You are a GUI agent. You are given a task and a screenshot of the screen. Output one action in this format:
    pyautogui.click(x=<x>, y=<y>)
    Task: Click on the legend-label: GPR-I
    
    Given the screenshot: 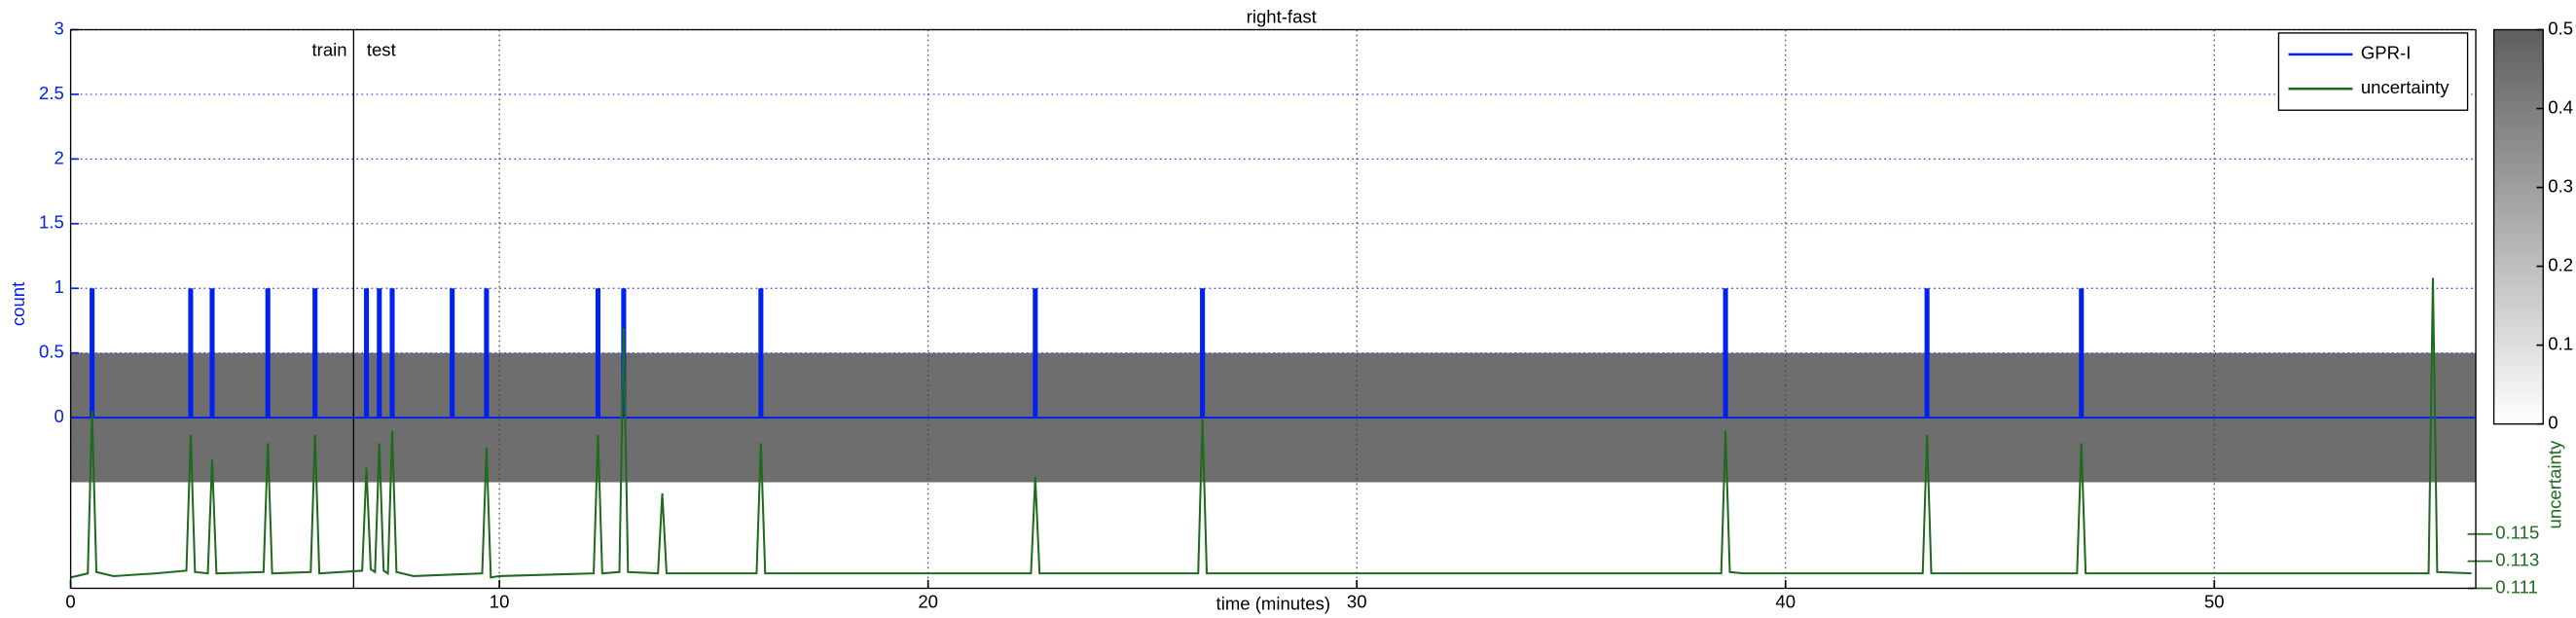 What is the action you would take?
    pyautogui.click(x=2386, y=53)
    